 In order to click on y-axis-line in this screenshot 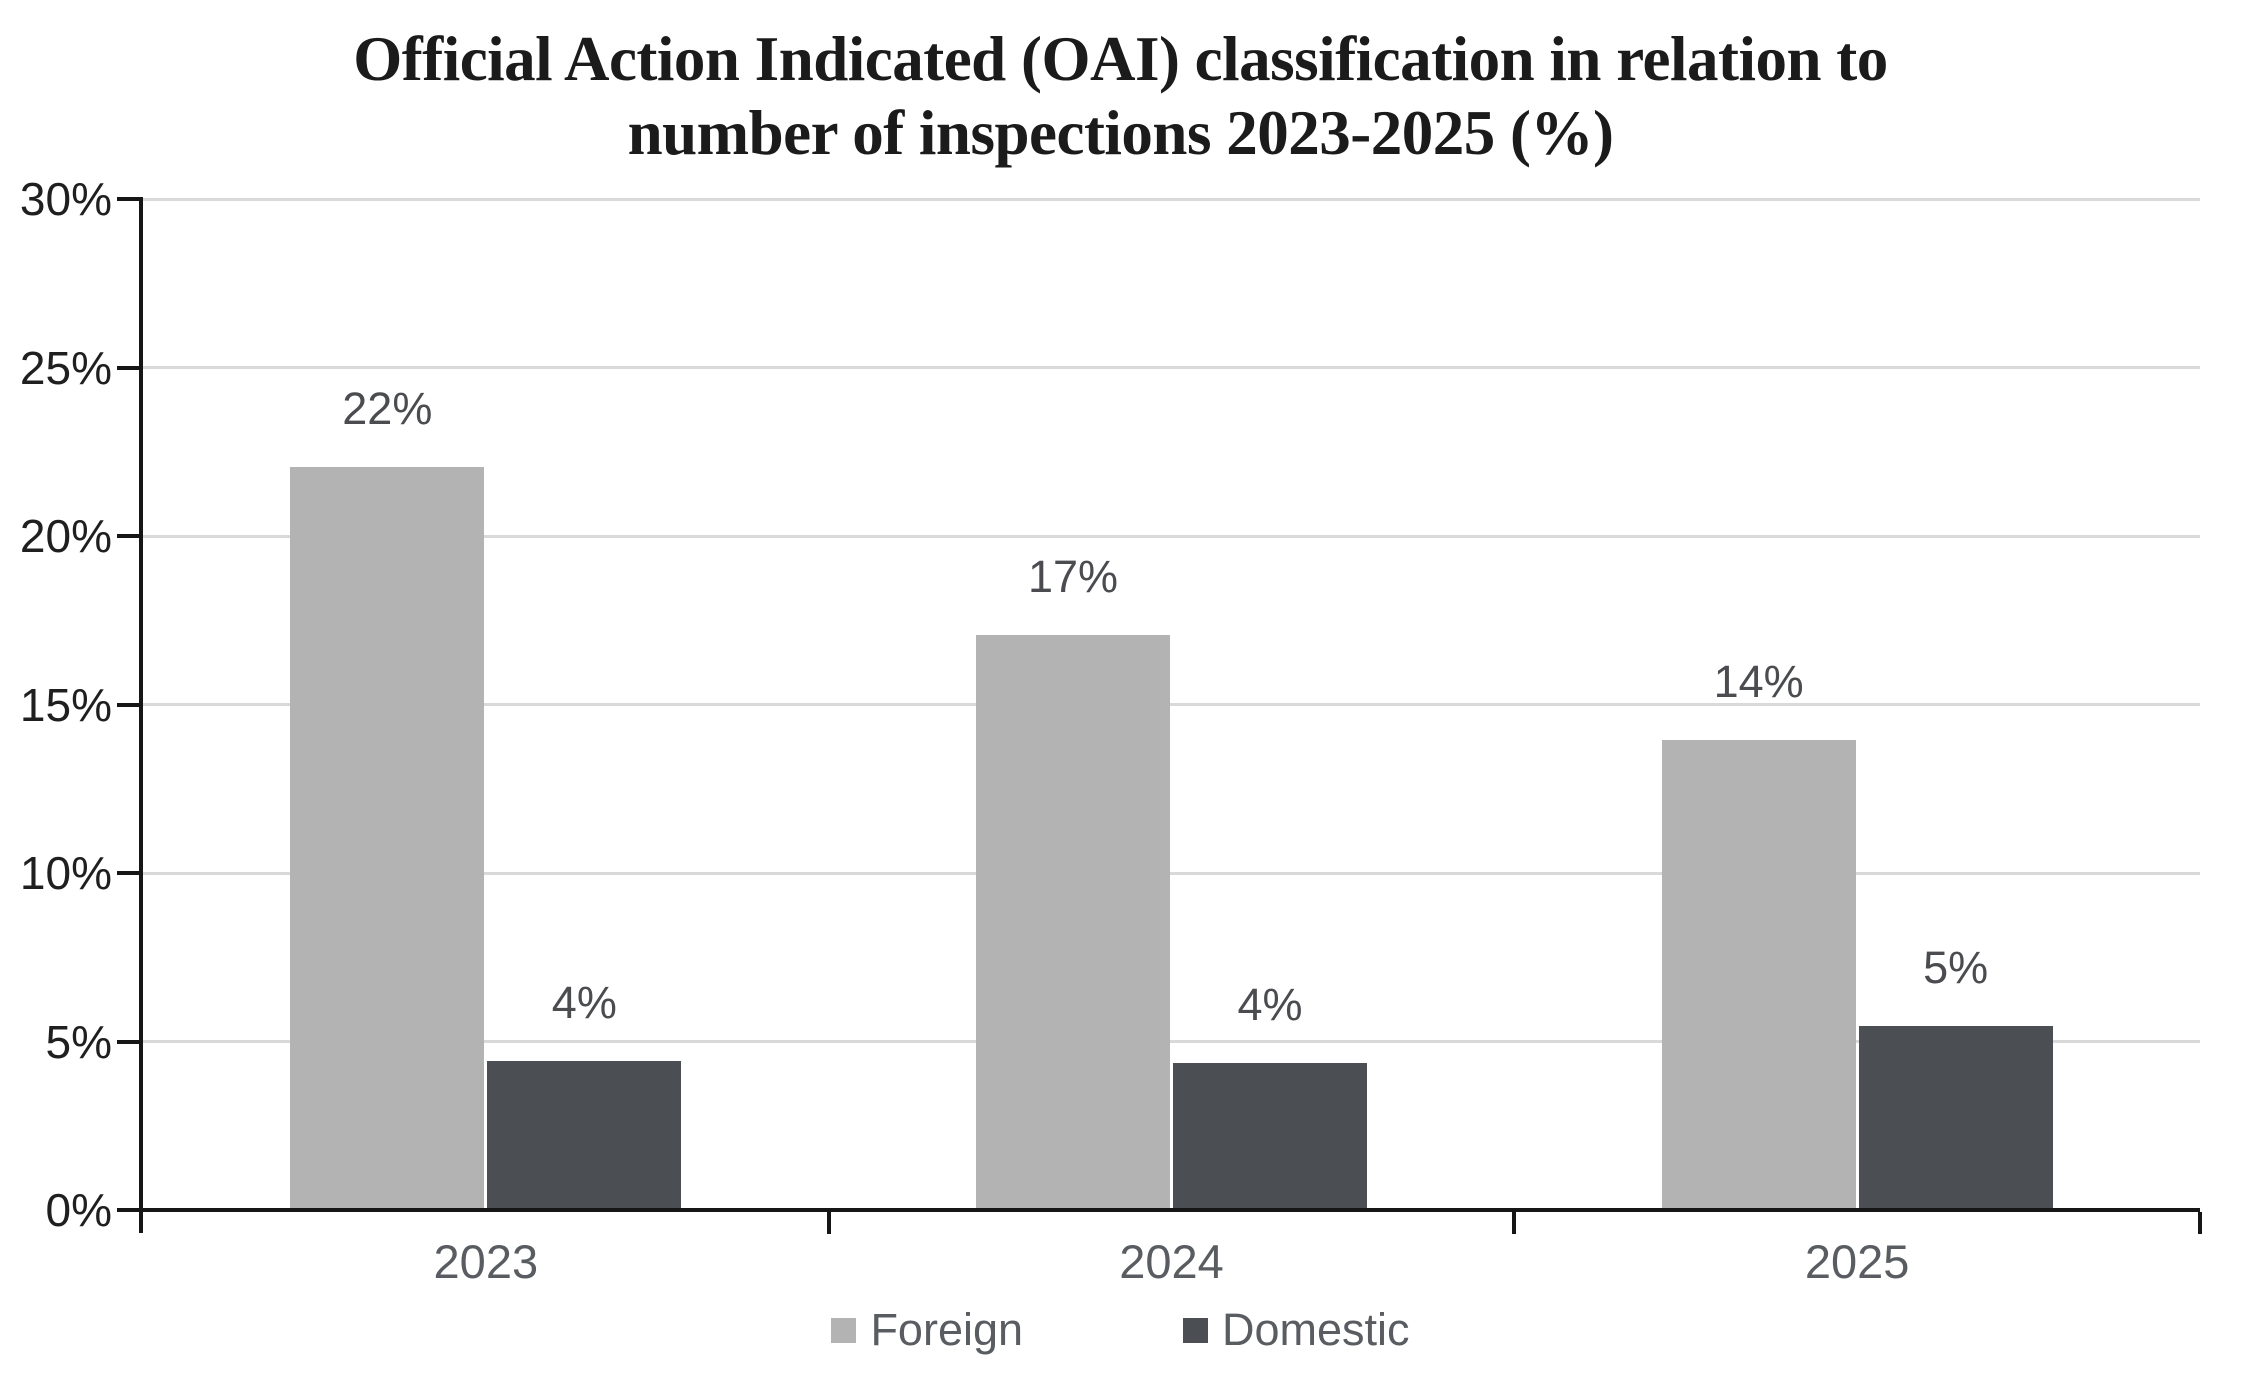, I will do `click(141, 715)`.